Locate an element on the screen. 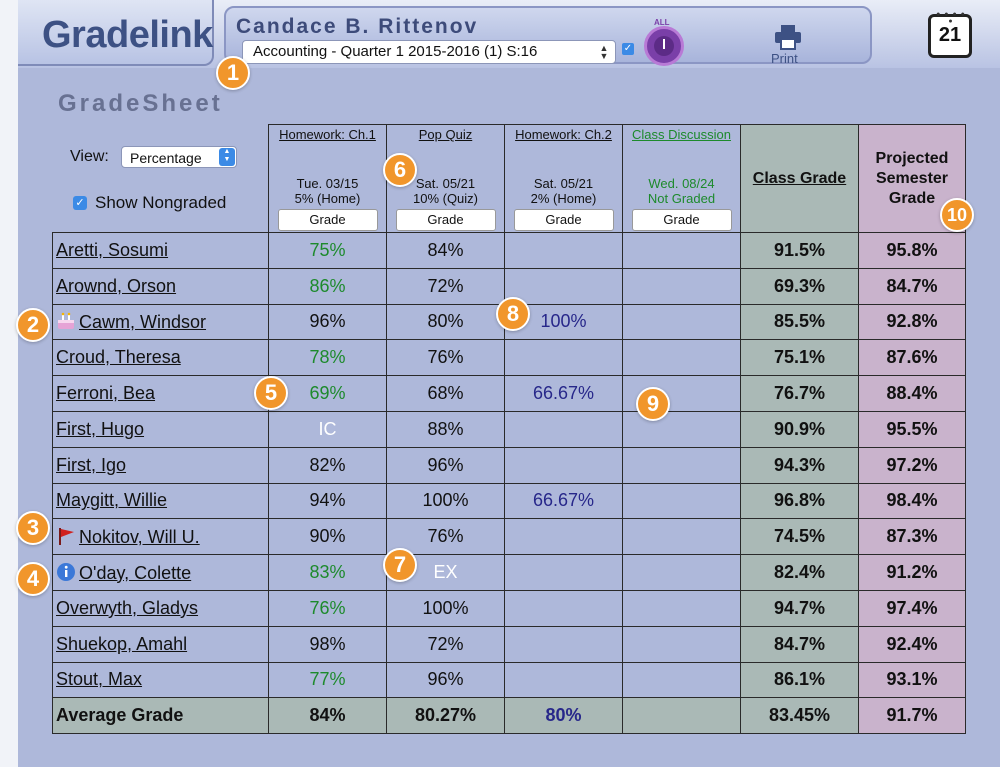 This screenshot has width=1000, height=767. student-name: Nokitov, Will U. is located at coordinates (139, 536).